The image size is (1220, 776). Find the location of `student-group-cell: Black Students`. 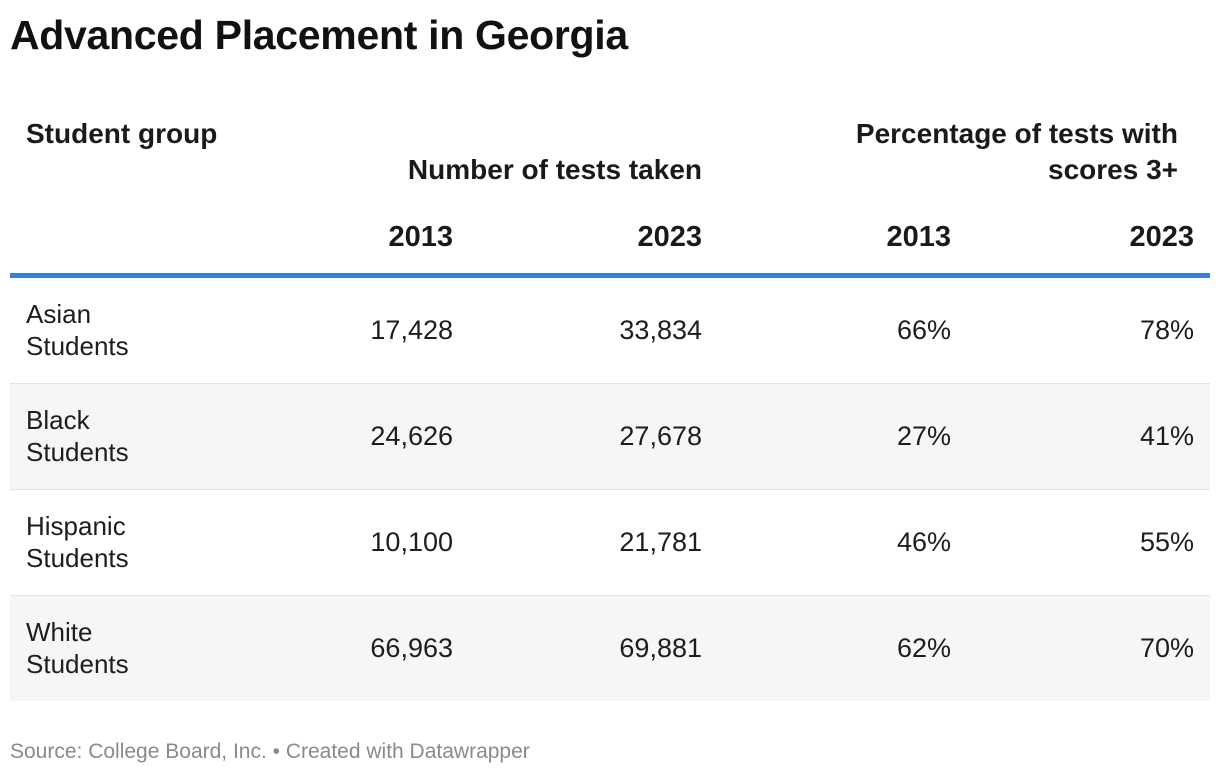

student-group-cell: Black Students is located at coordinates (77, 436).